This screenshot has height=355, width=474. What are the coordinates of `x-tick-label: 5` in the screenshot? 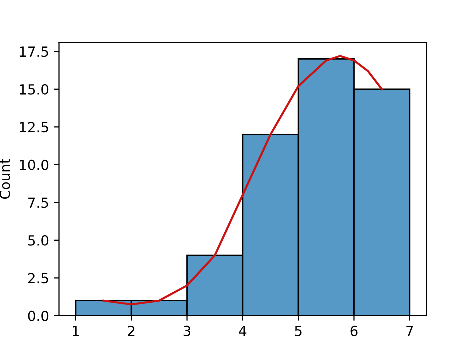 It's located at (298, 331).